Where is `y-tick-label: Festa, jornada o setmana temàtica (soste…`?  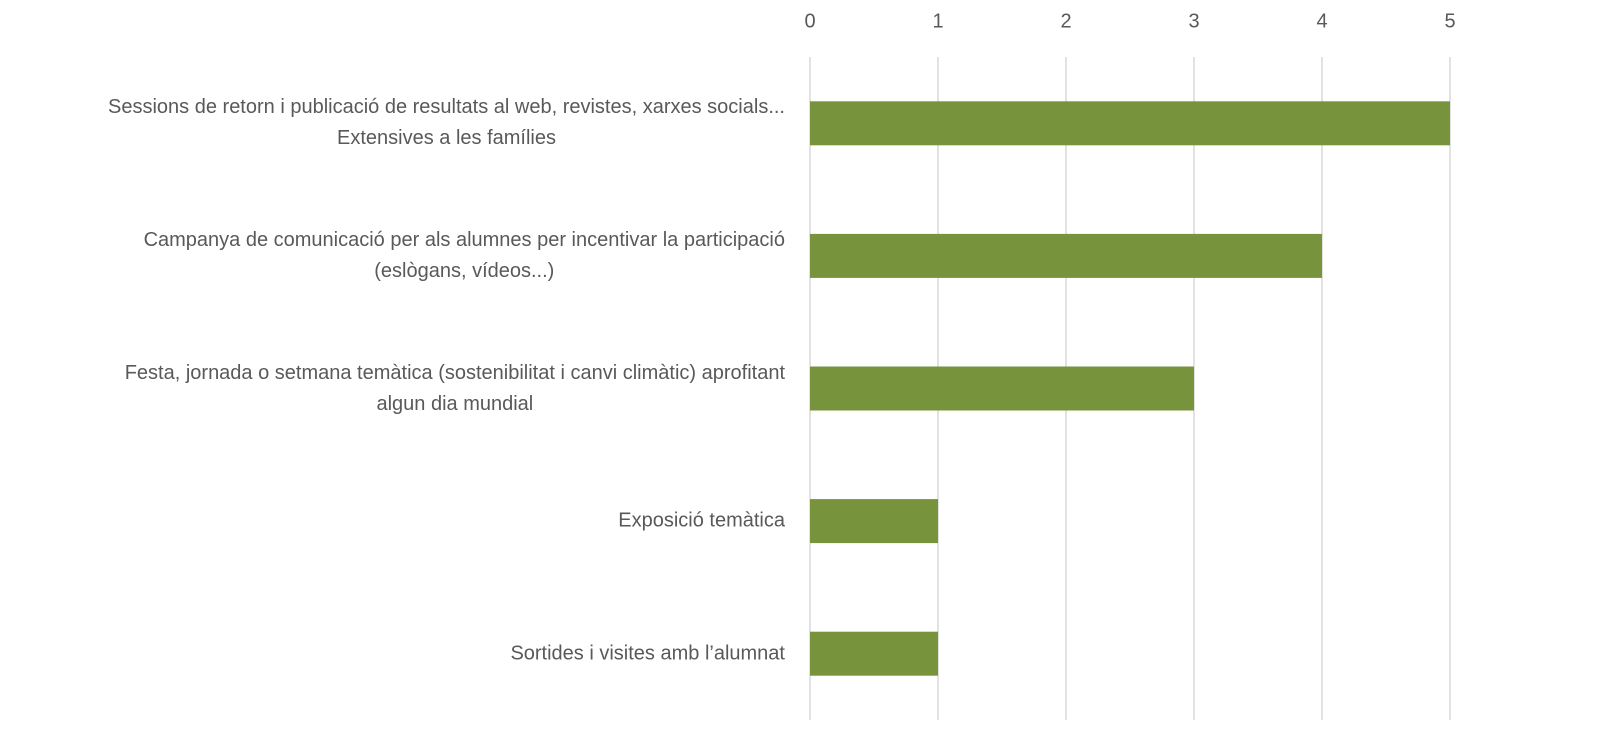
y-tick-label: Festa, jornada o setmana temàtica (soste… is located at coordinates (454, 388).